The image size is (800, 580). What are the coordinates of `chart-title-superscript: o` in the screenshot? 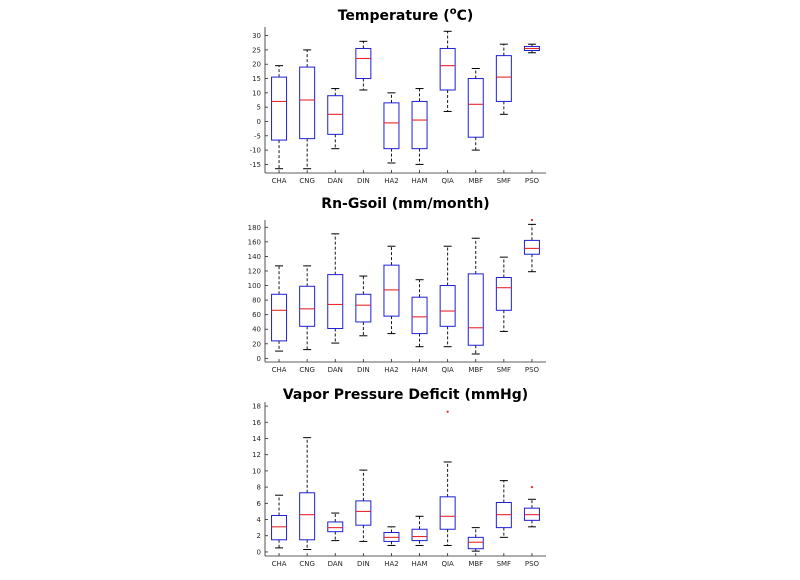 It's located at (453, 11).